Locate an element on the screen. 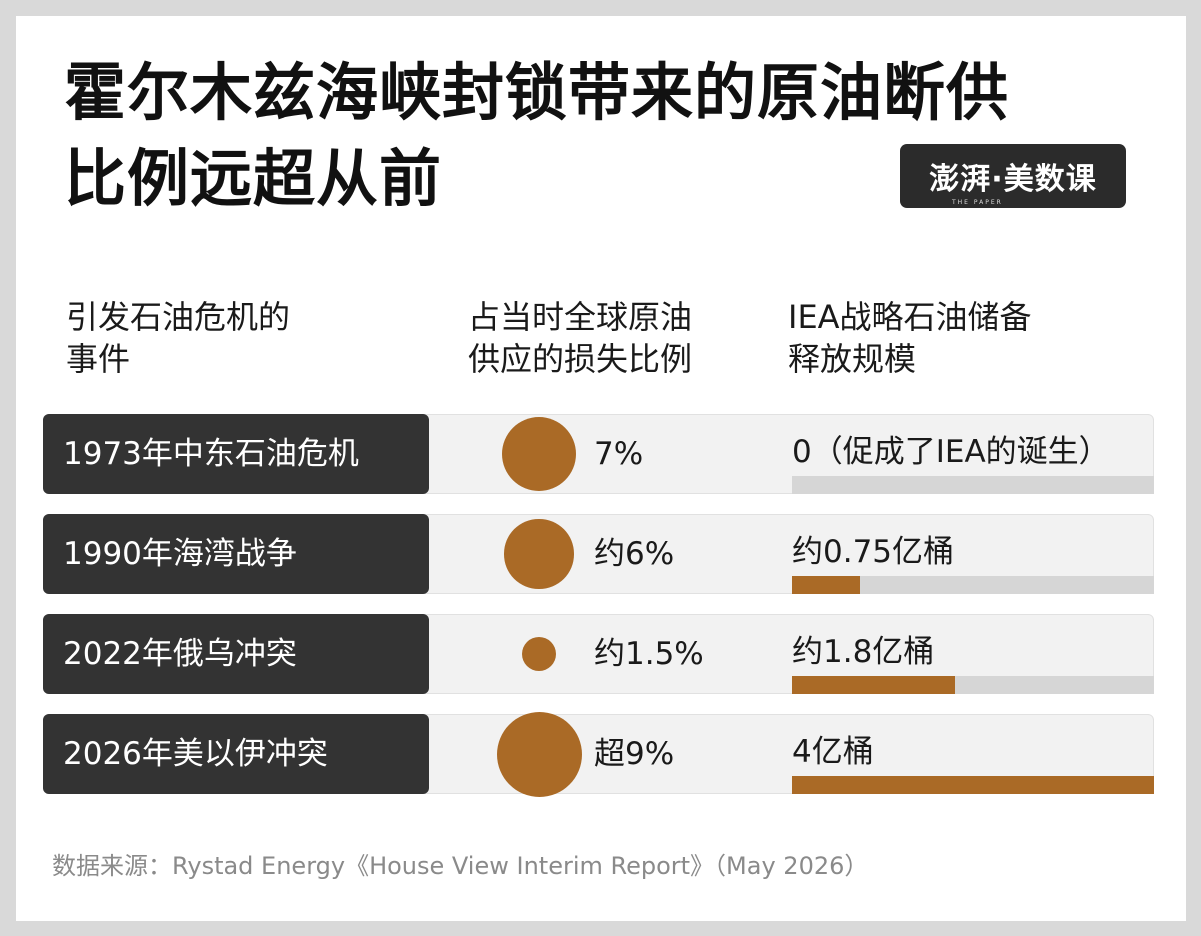 This screenshot has height=936, width=1201. header-event-line1: 引发石油危机的 is located at coordinates (178, 317).